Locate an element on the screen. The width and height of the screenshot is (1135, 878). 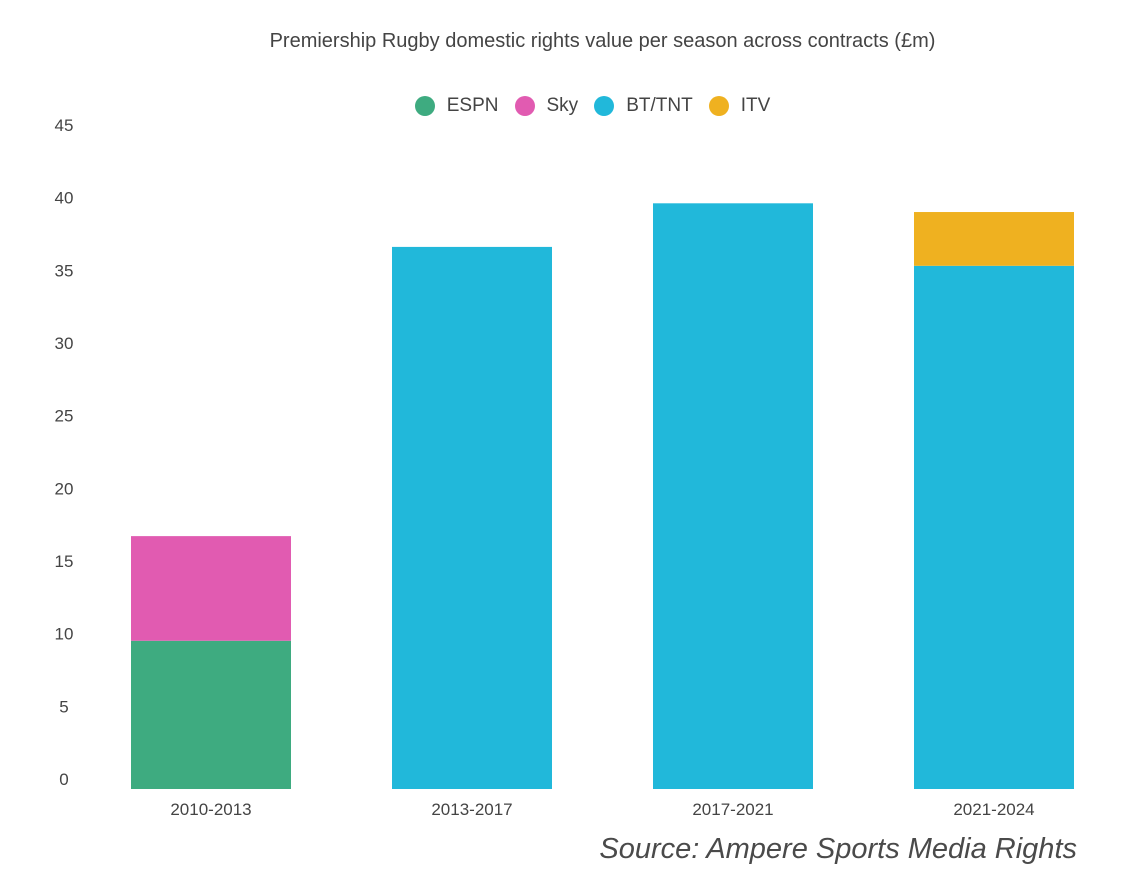
y-tick-label: 40 is located at coordinates (64, 198).